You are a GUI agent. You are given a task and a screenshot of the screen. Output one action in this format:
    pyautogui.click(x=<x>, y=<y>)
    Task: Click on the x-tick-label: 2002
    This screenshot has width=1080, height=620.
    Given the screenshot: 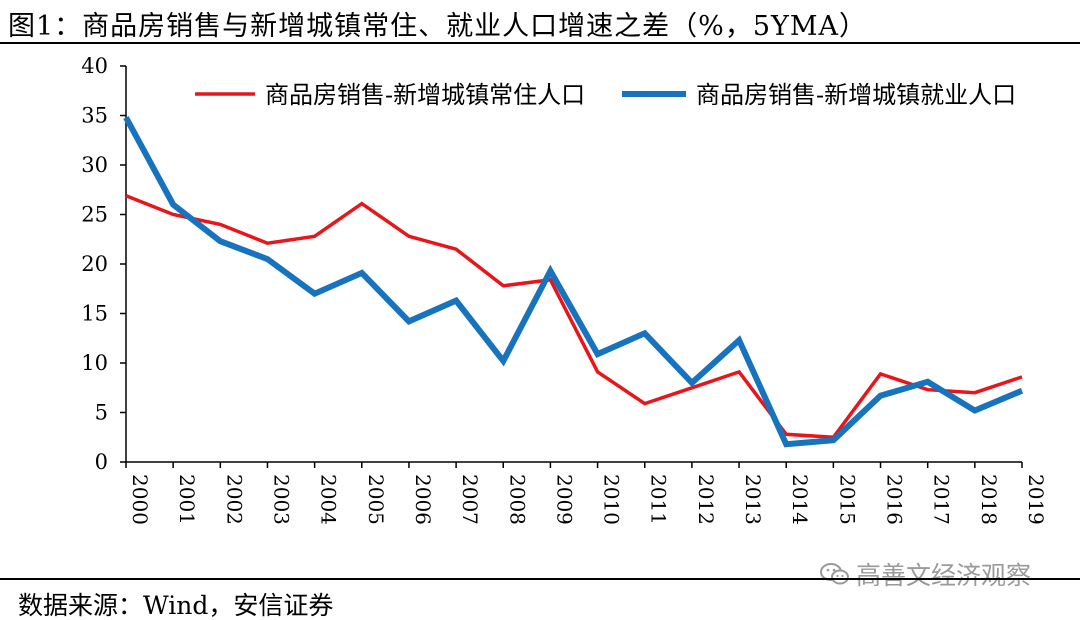 What is the action you would take?
    pyautogui.click(x=234, y=499)
    